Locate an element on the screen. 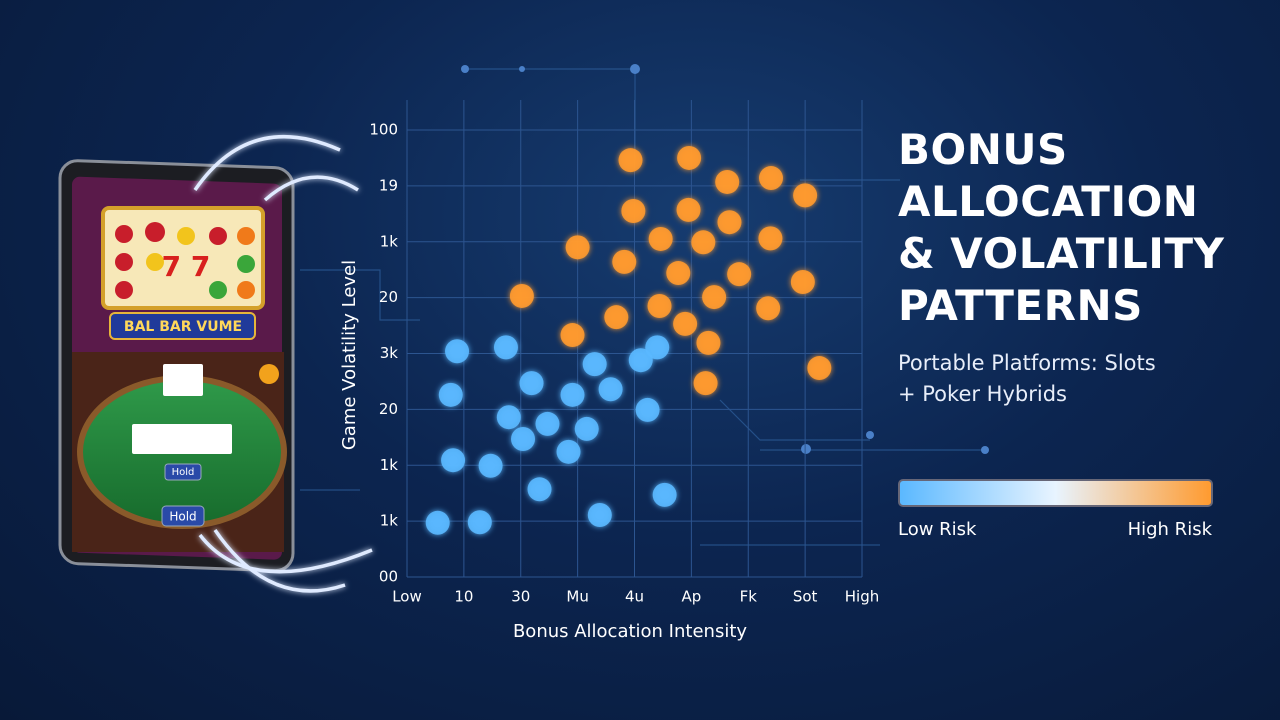  x-tick-label: 30 is located at coordinates (520, 597).